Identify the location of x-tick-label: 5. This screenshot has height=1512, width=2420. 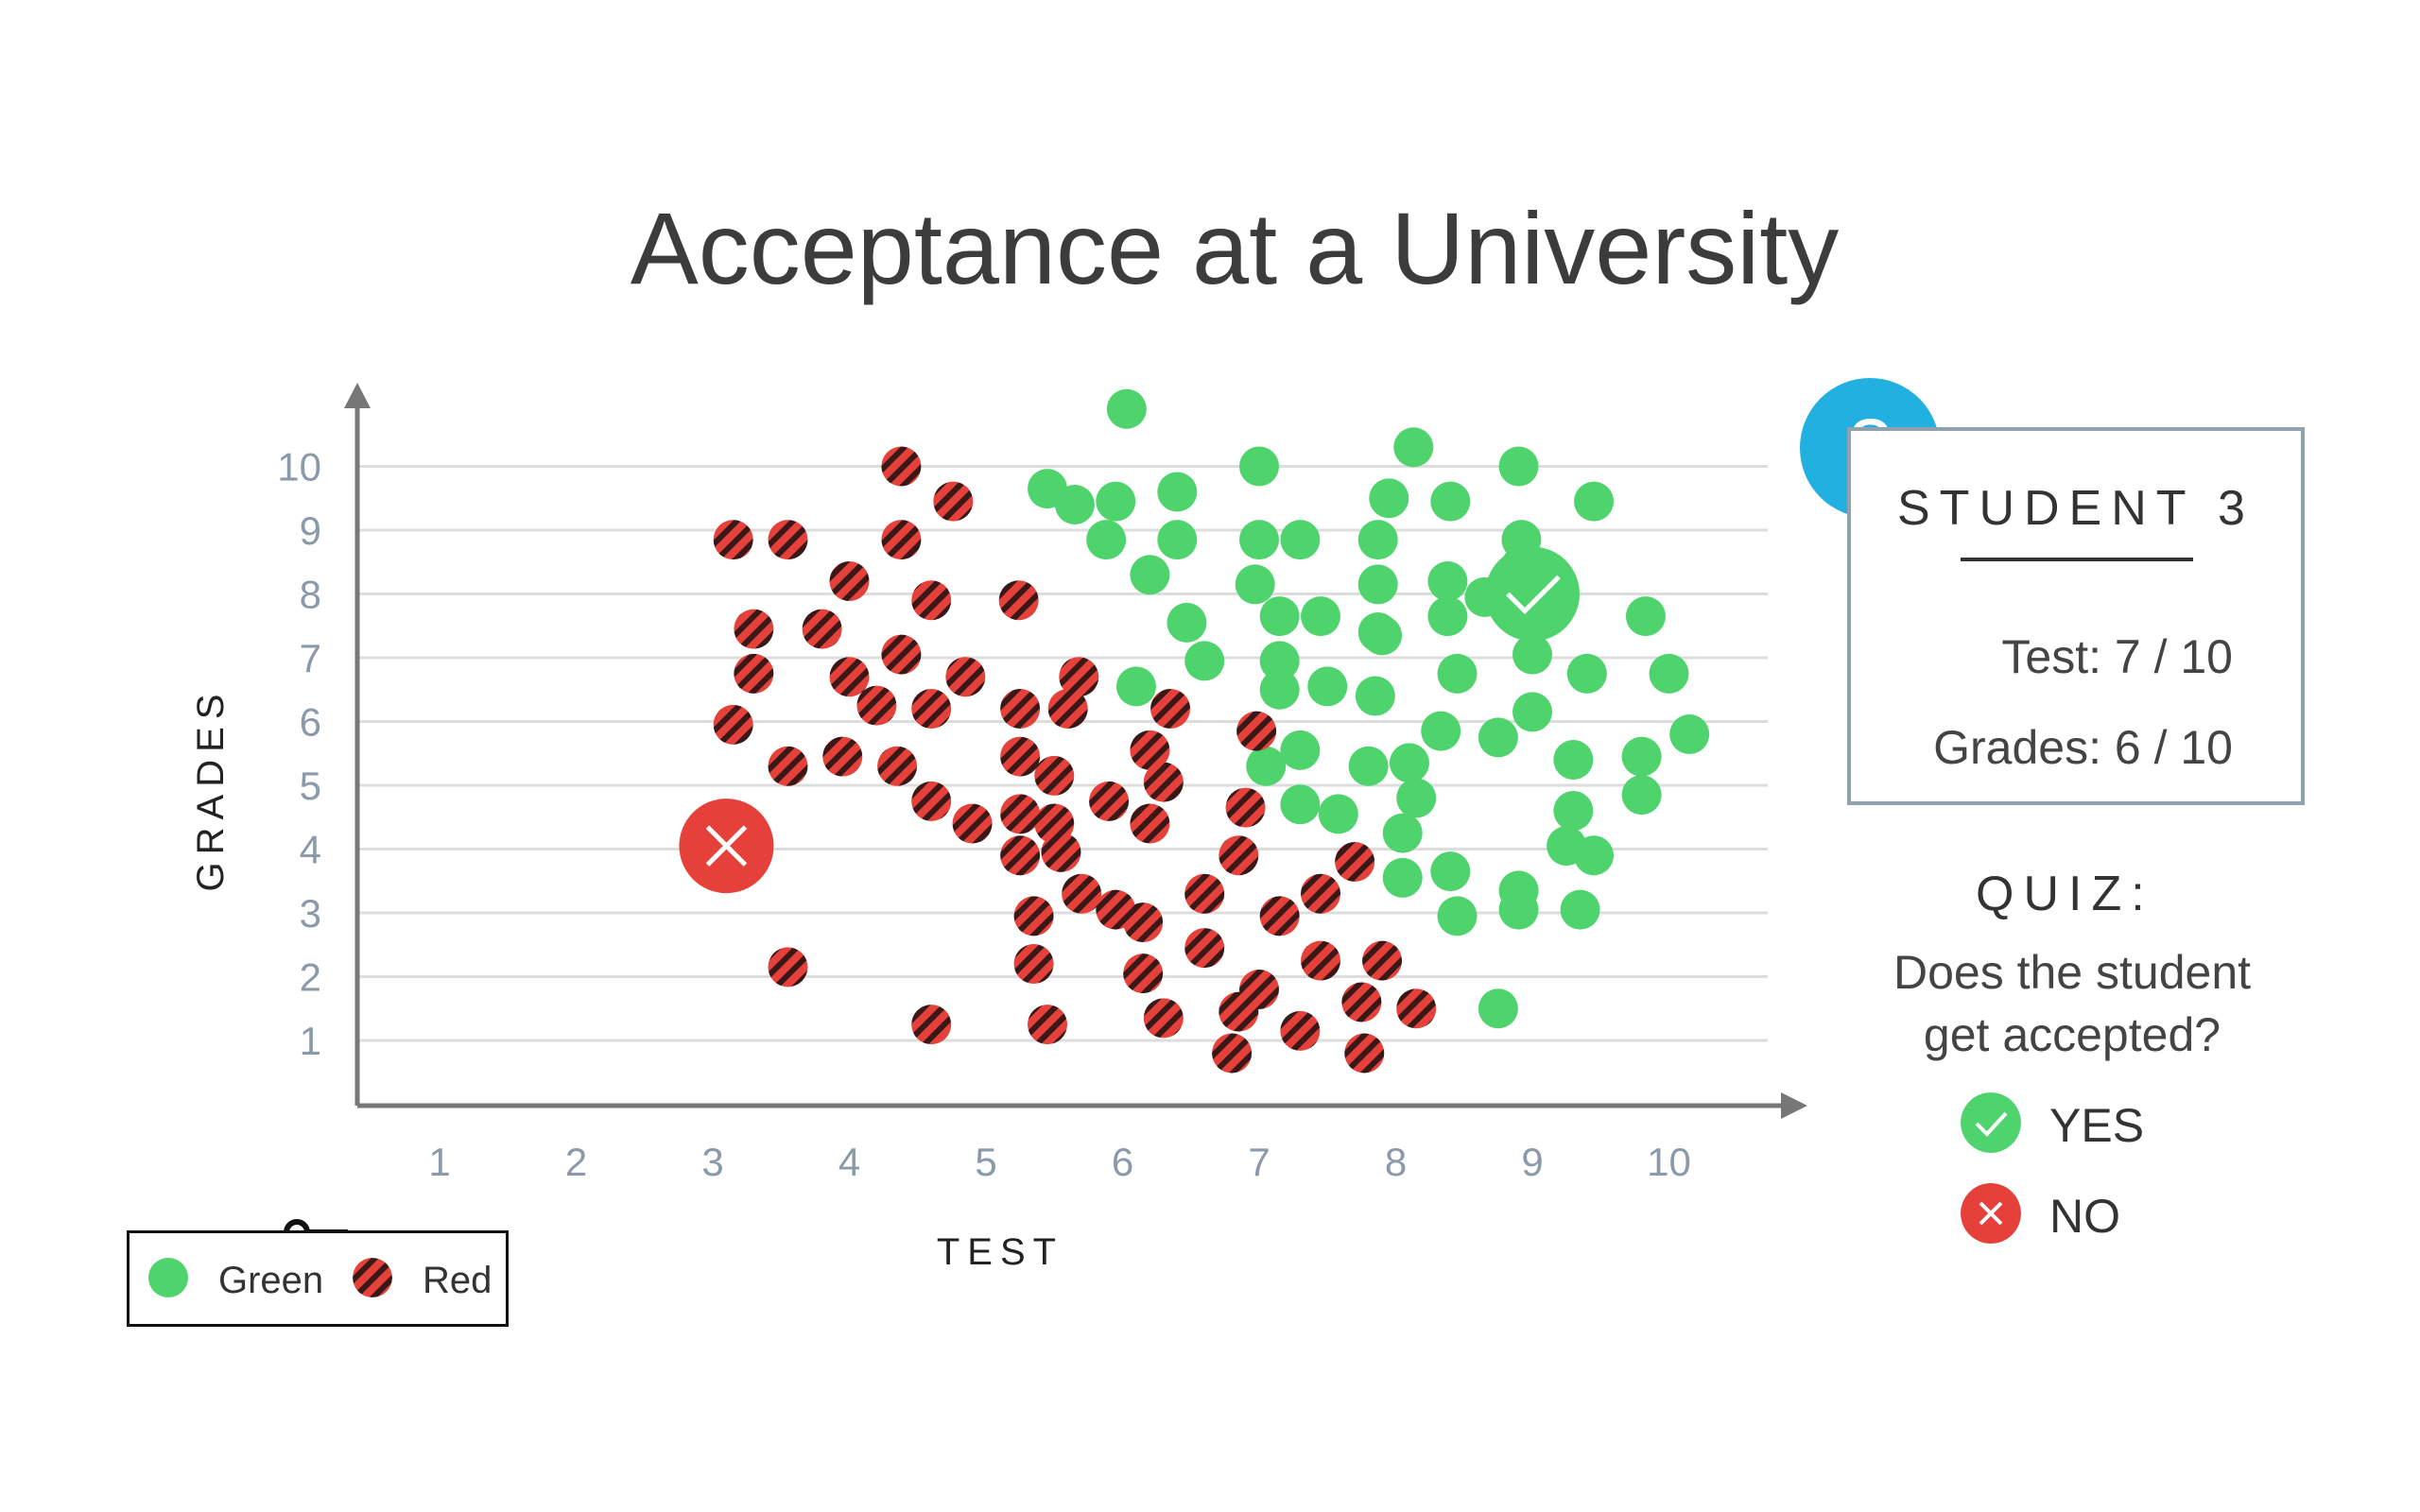
(985, 1162).